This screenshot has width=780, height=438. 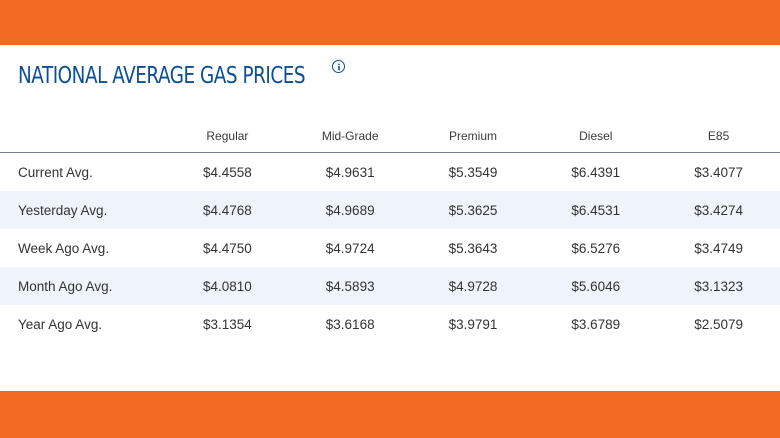 I want to click on table-header-row: Regular Mid-Grade Premium Diesel E85, so click(x=390, y=136).